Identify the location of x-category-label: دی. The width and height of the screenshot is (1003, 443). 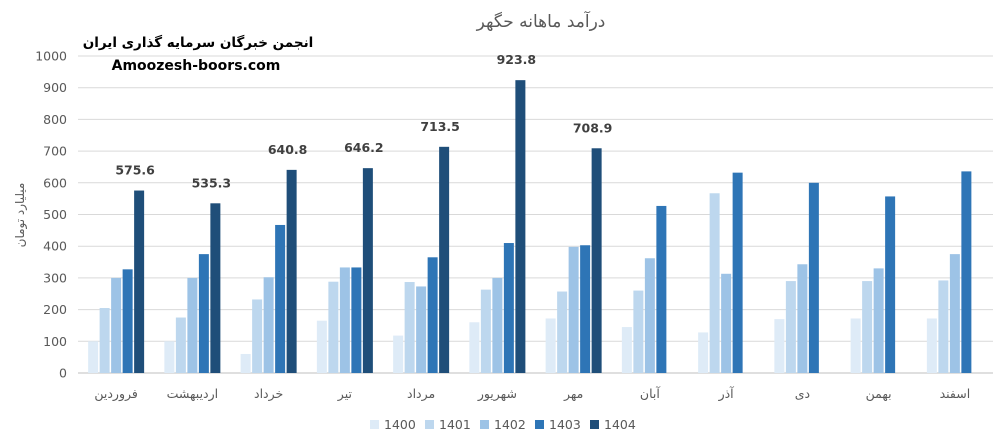
(802, 393).